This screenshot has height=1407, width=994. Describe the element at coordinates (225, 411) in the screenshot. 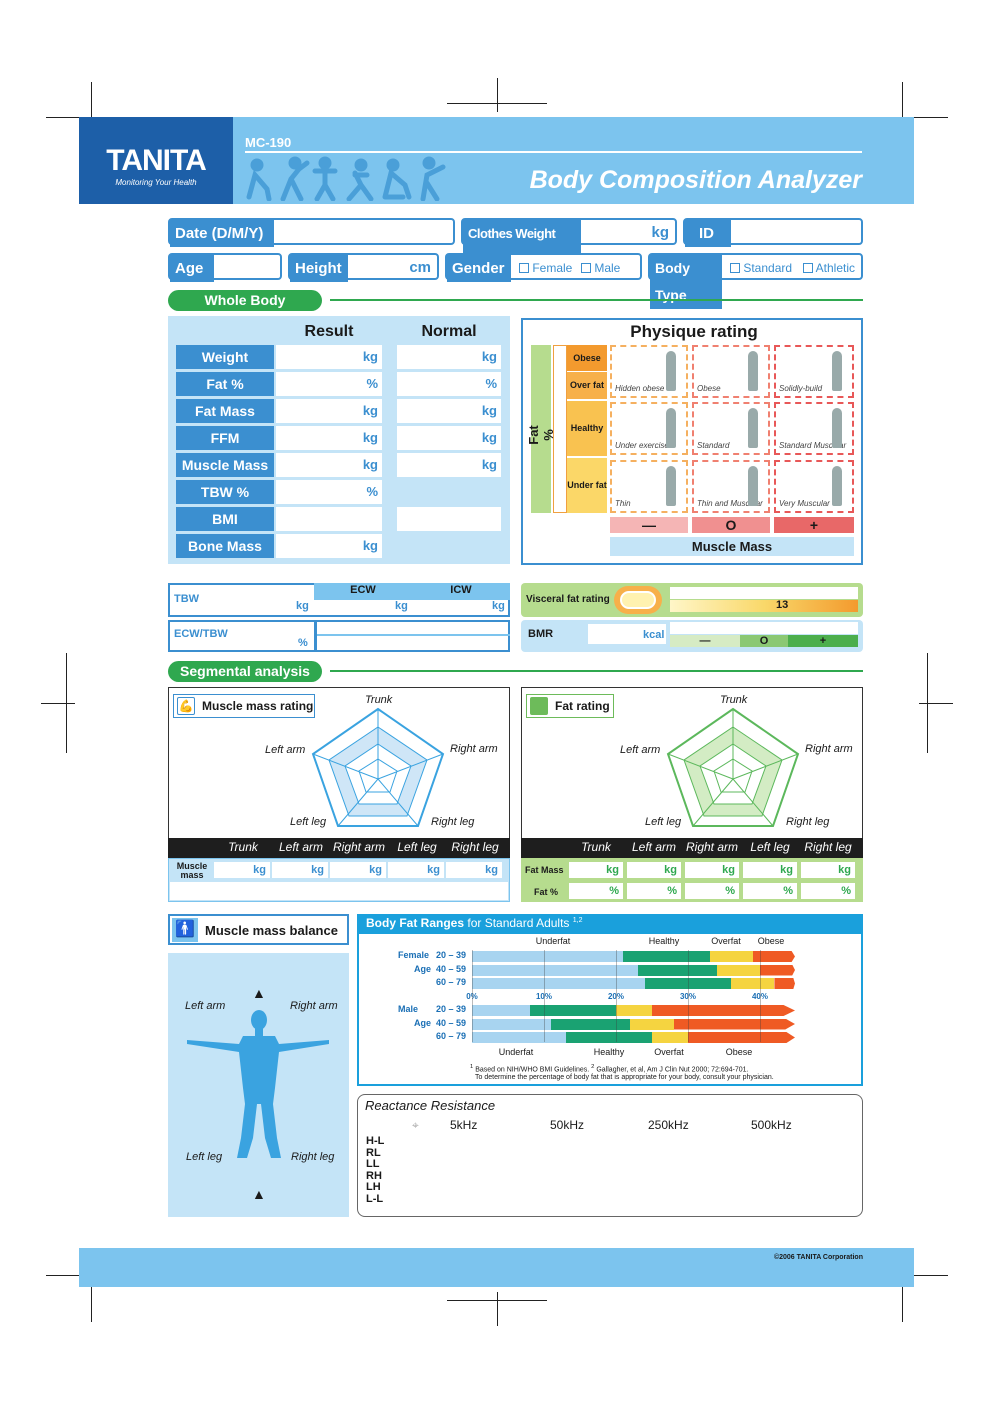

I see `measure-label: Fat Mass` at that location.